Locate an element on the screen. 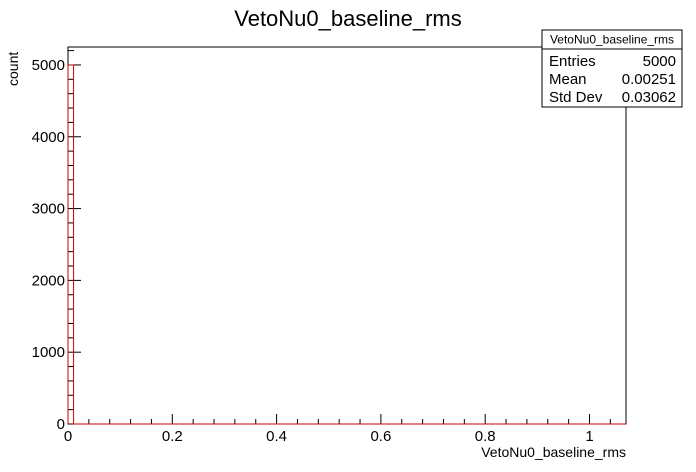 Image resolution: width=696 pixels, height=472 pixels. x-tick-label: 0.4 is located at coordinates (276, 436).